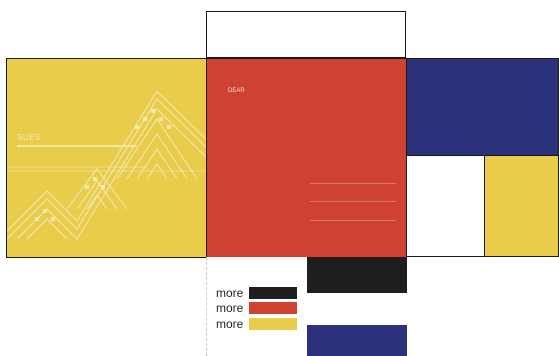 This screenshot has width=559, height=356. I want to click on legend-swatch-black, so click(273, 292).